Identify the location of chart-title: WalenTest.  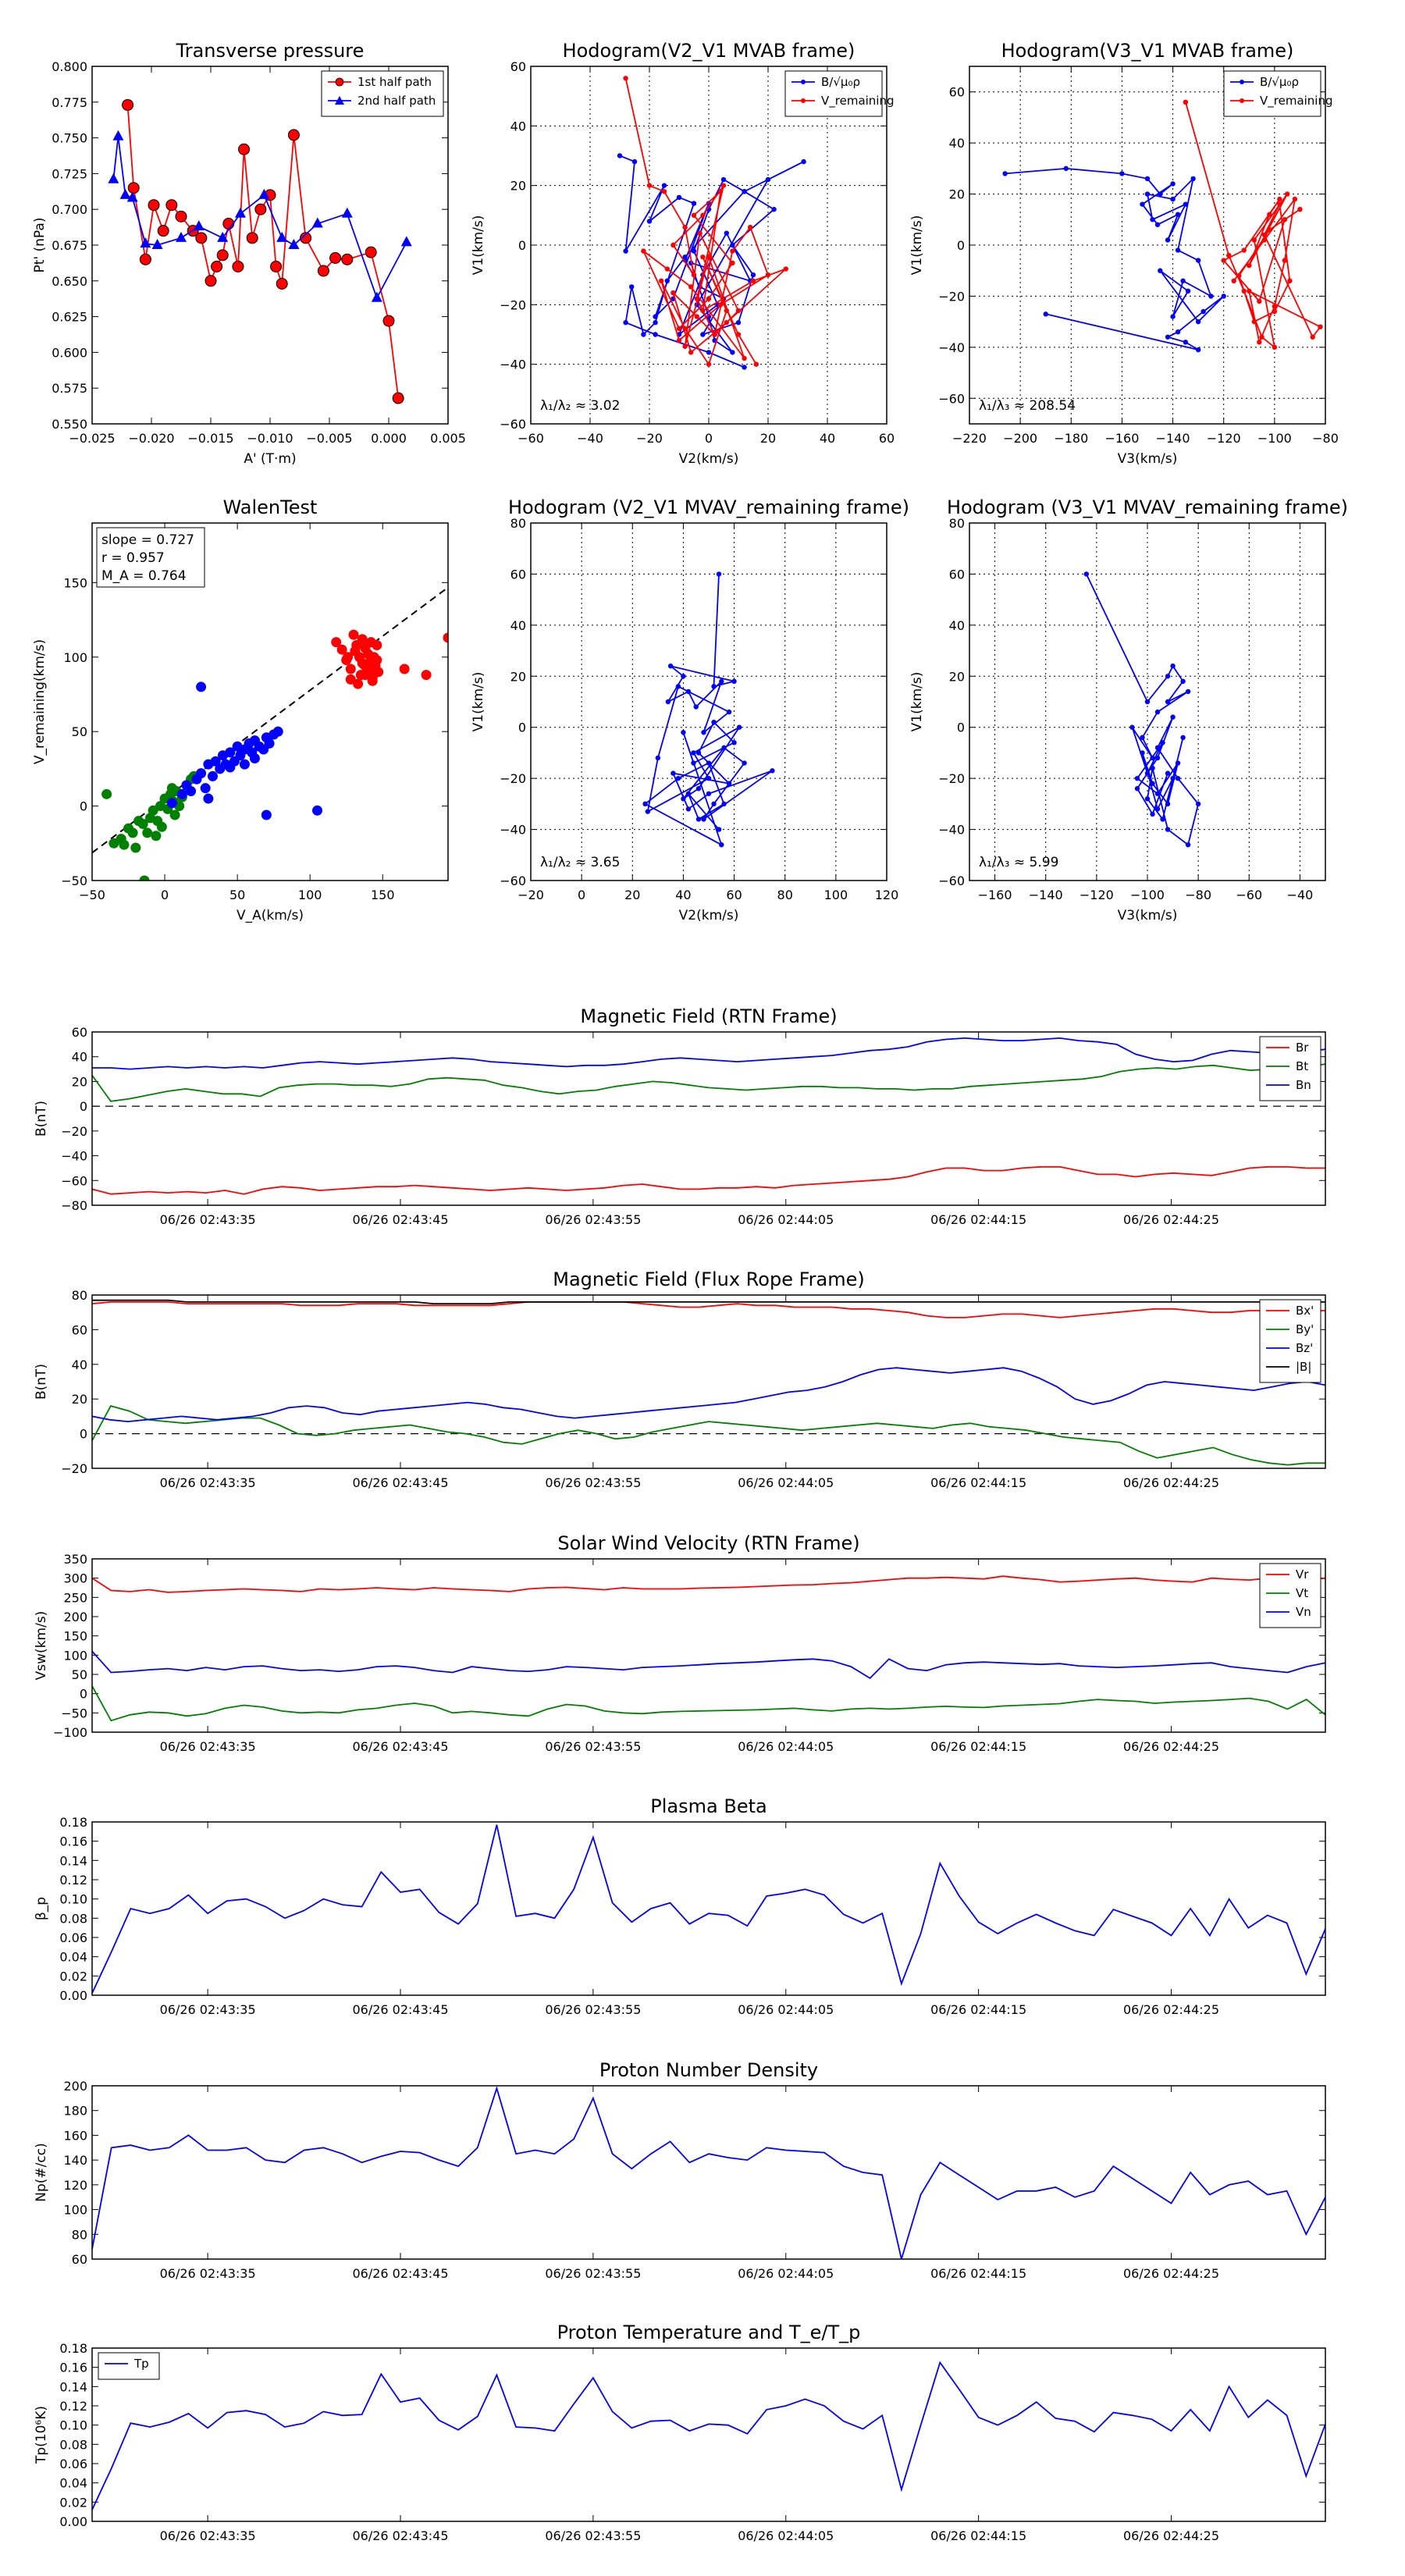
(270, 507).